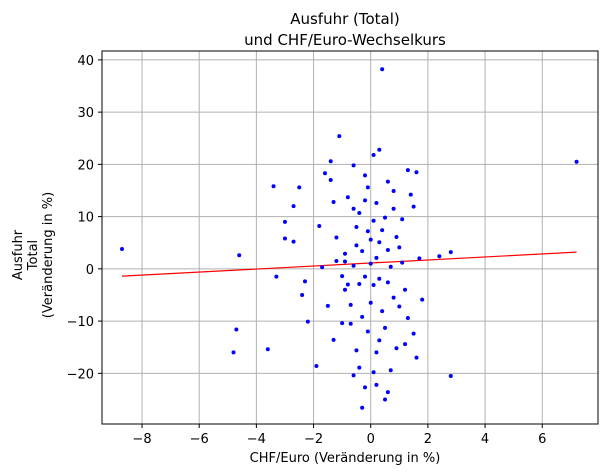 The width and height of the screenshot is (610, 476). I want to click on y-tick-label: 0, so click(90, 270).